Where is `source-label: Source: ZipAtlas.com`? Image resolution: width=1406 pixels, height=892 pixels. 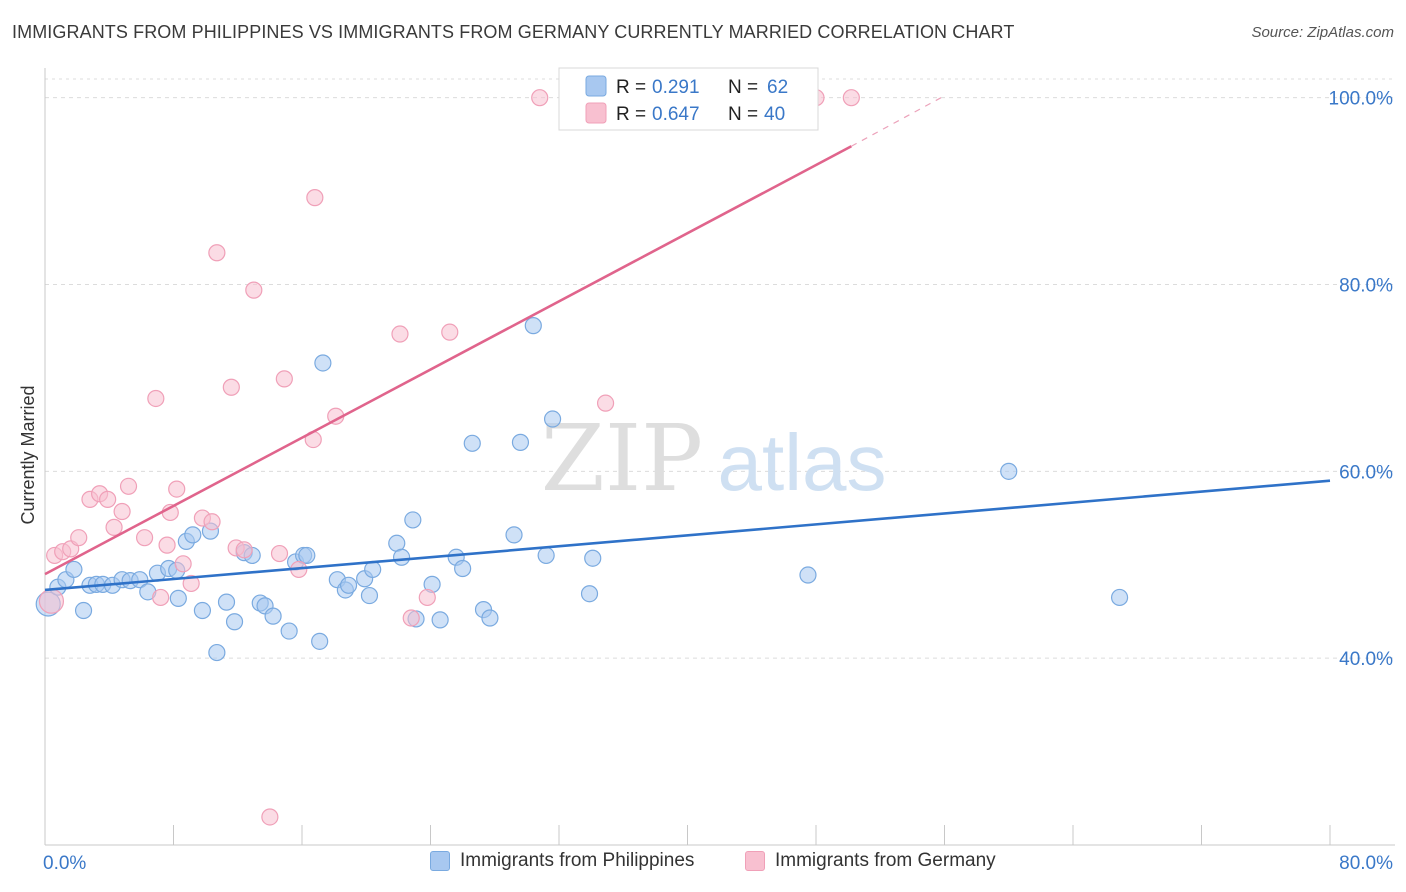 source-label: Source: ZipAtlas.com is located at coordinates (1322, 32).